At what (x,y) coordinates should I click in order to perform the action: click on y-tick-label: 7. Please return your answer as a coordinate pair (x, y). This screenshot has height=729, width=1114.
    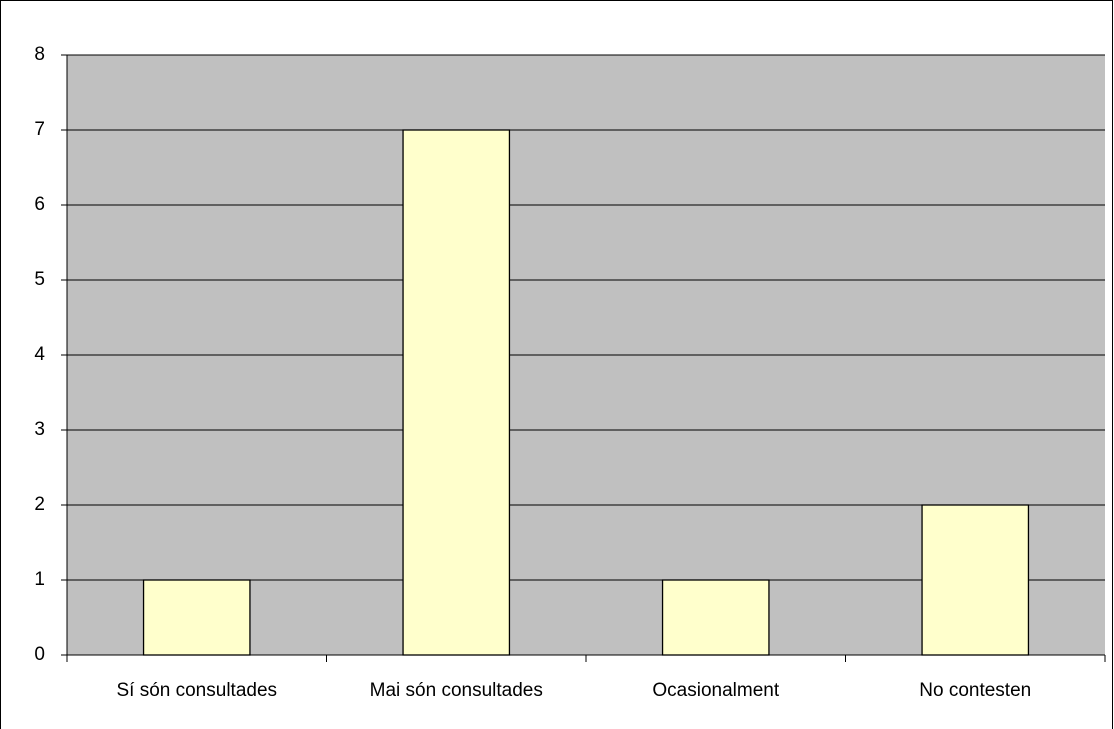
    Looking at the image, I should click on (39, 129).